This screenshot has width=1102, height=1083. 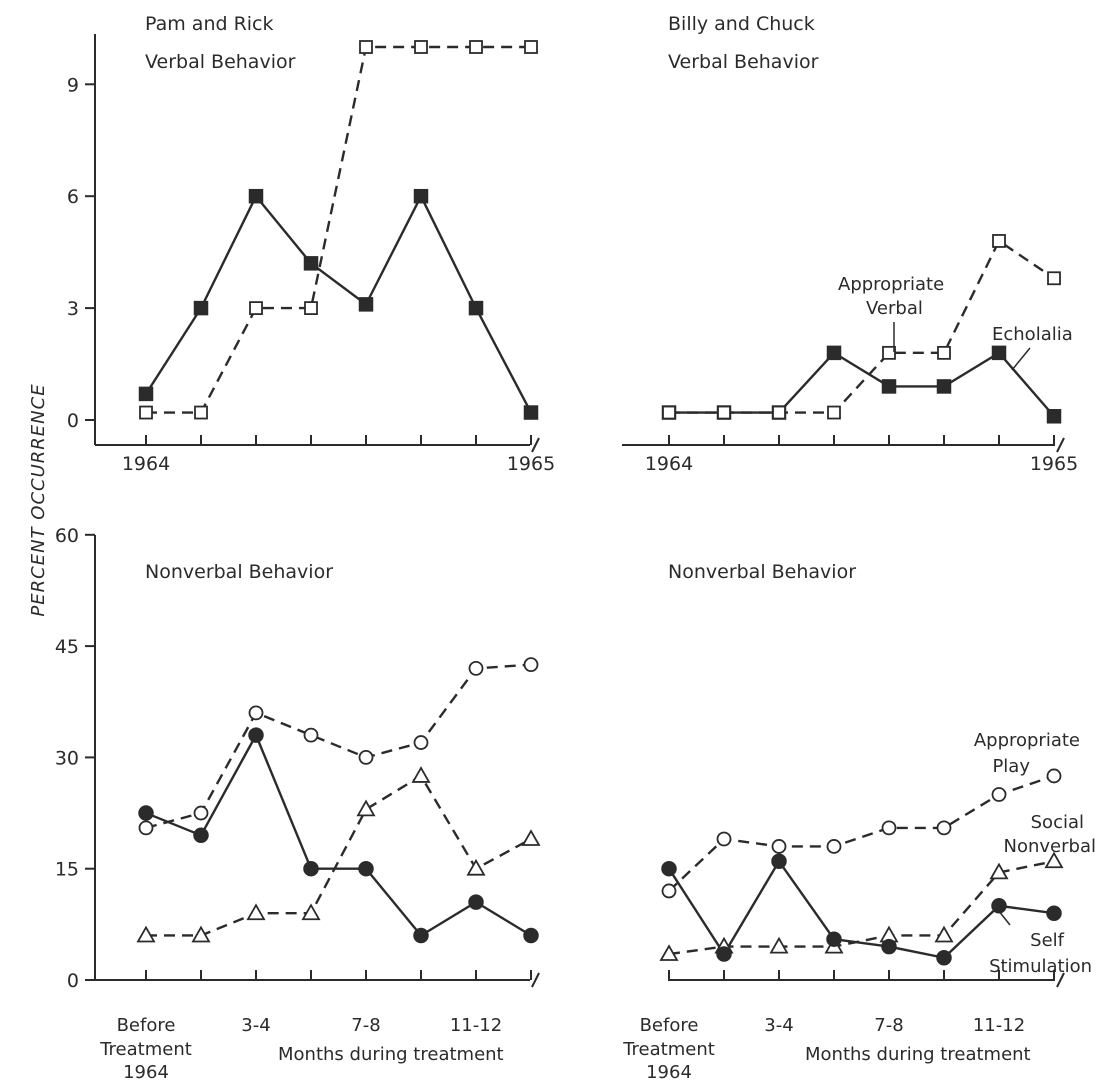 I want to click on annotation-echolalia-leader, so click(x=1021, y=359).